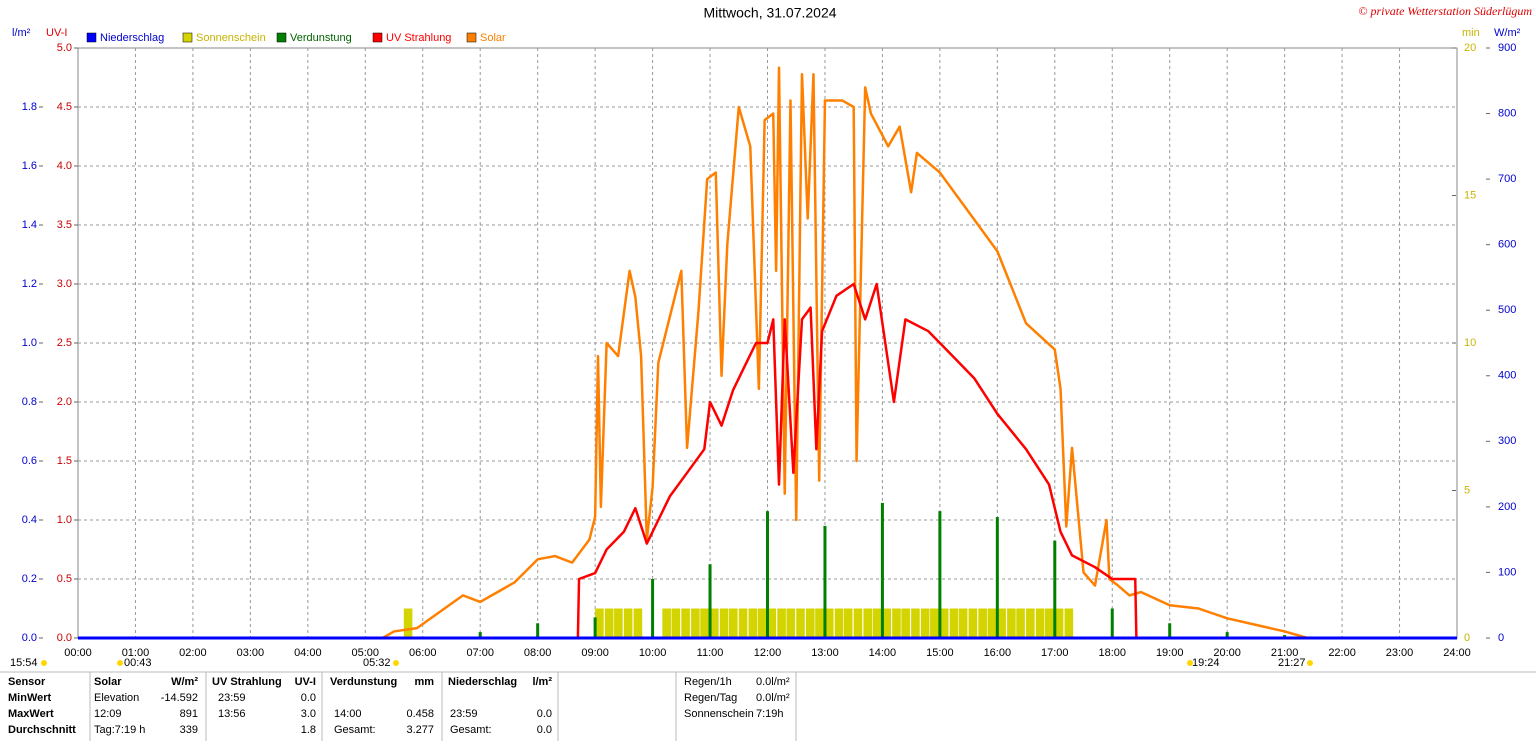 This screenshot has height=746, width=1536. I want to click on x-tick-label: 19:00, so click(1170, 653).